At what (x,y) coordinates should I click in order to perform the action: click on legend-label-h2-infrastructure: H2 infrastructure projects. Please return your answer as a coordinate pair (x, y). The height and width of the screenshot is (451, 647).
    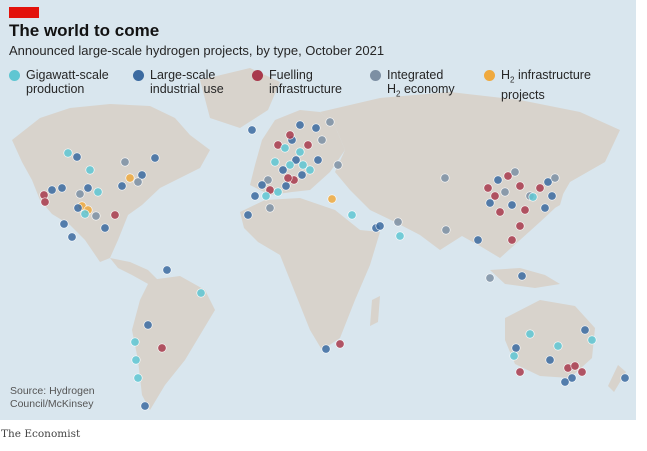
    Looking at the image, I should click on (546, 85).